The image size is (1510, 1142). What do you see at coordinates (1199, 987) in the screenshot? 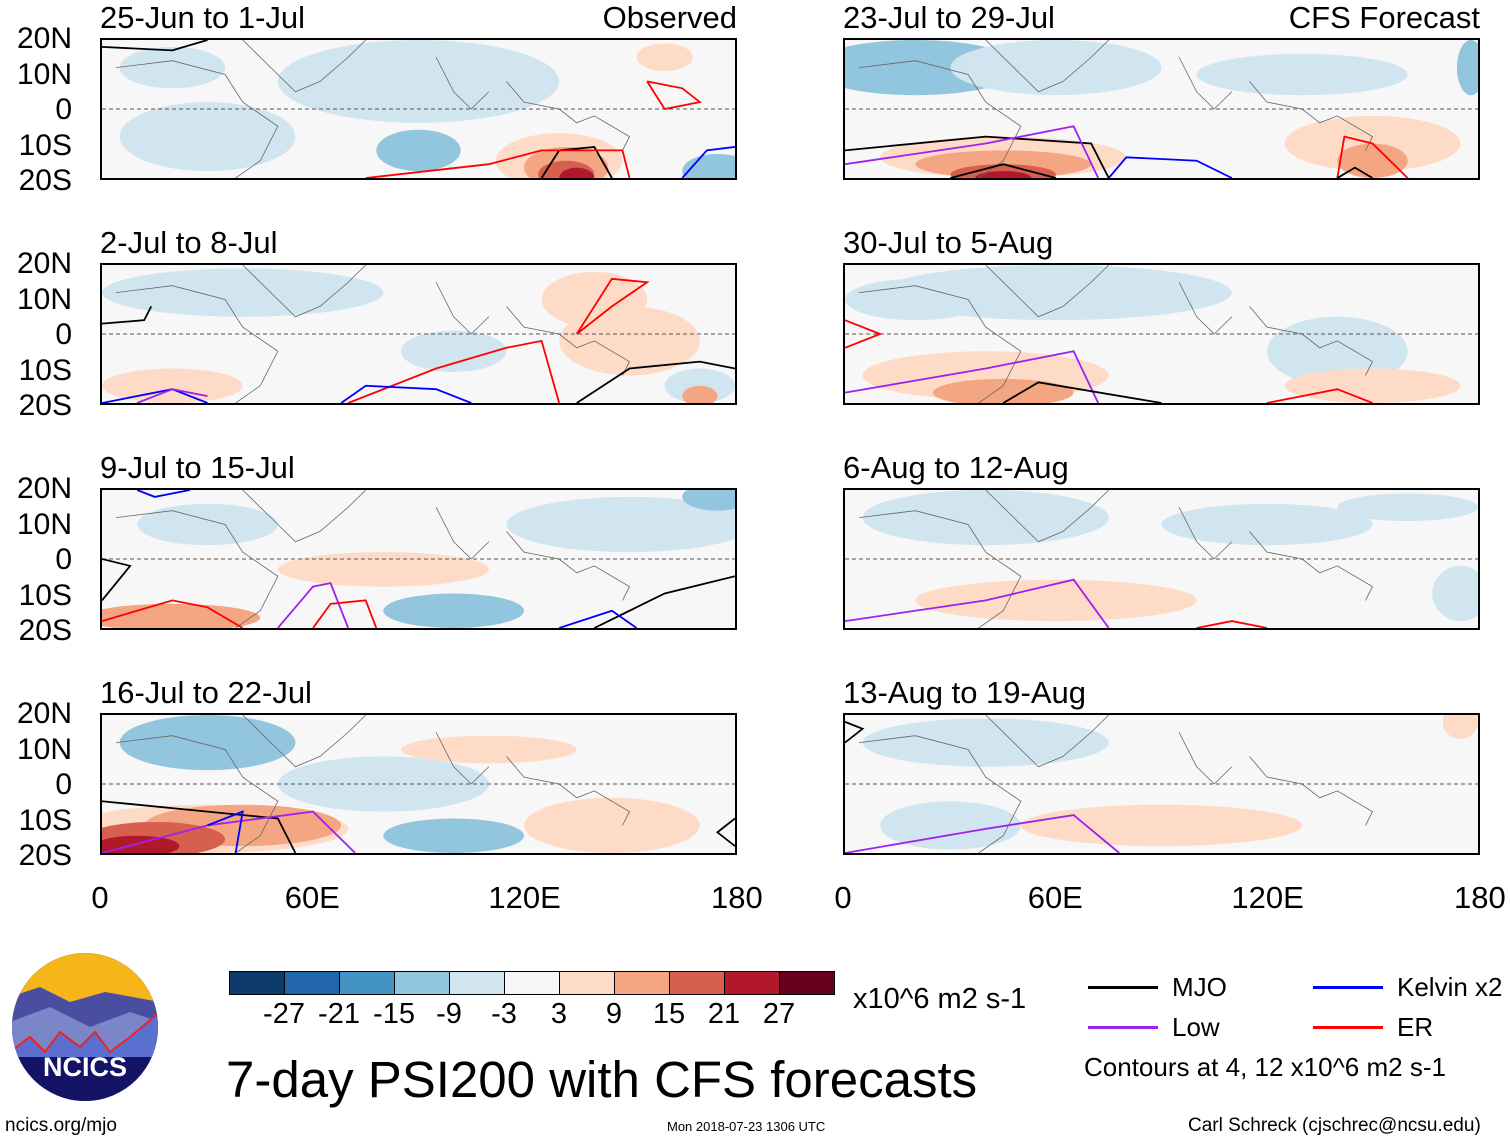
I see `legend-label: MJO` at bounding box center [1199, 987].